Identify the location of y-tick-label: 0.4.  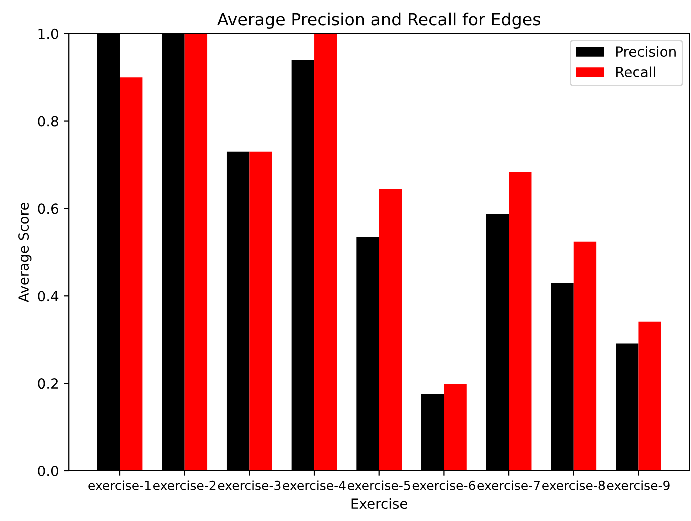
(48, 296).